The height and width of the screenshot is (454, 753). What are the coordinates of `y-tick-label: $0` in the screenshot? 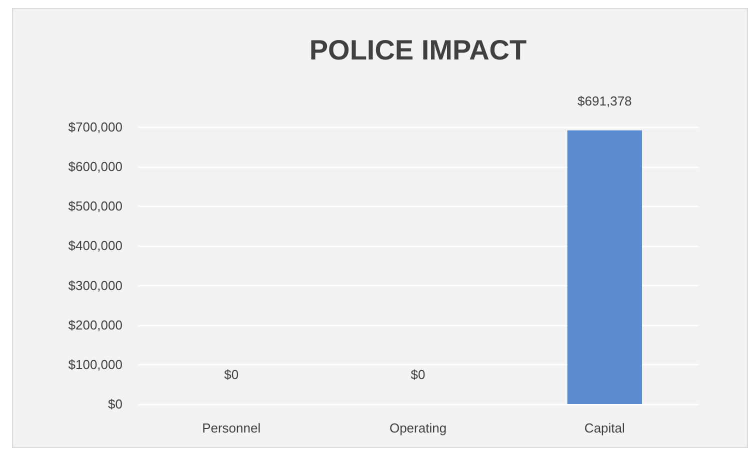 It's located at (115, 404).